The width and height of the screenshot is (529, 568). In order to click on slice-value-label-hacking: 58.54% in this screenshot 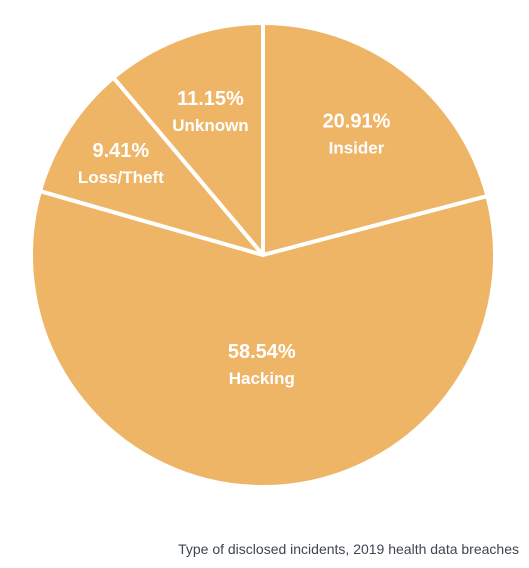, I will do `click(262, 352)`.